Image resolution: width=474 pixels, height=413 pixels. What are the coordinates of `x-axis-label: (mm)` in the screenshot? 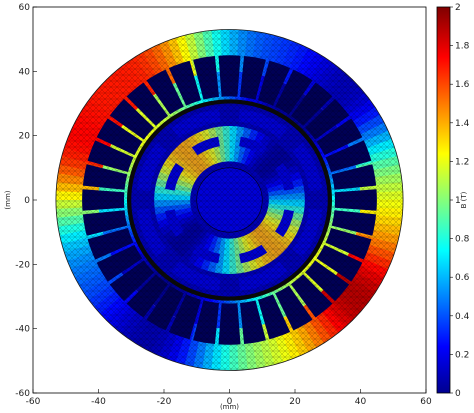 It's located at (229, 407).